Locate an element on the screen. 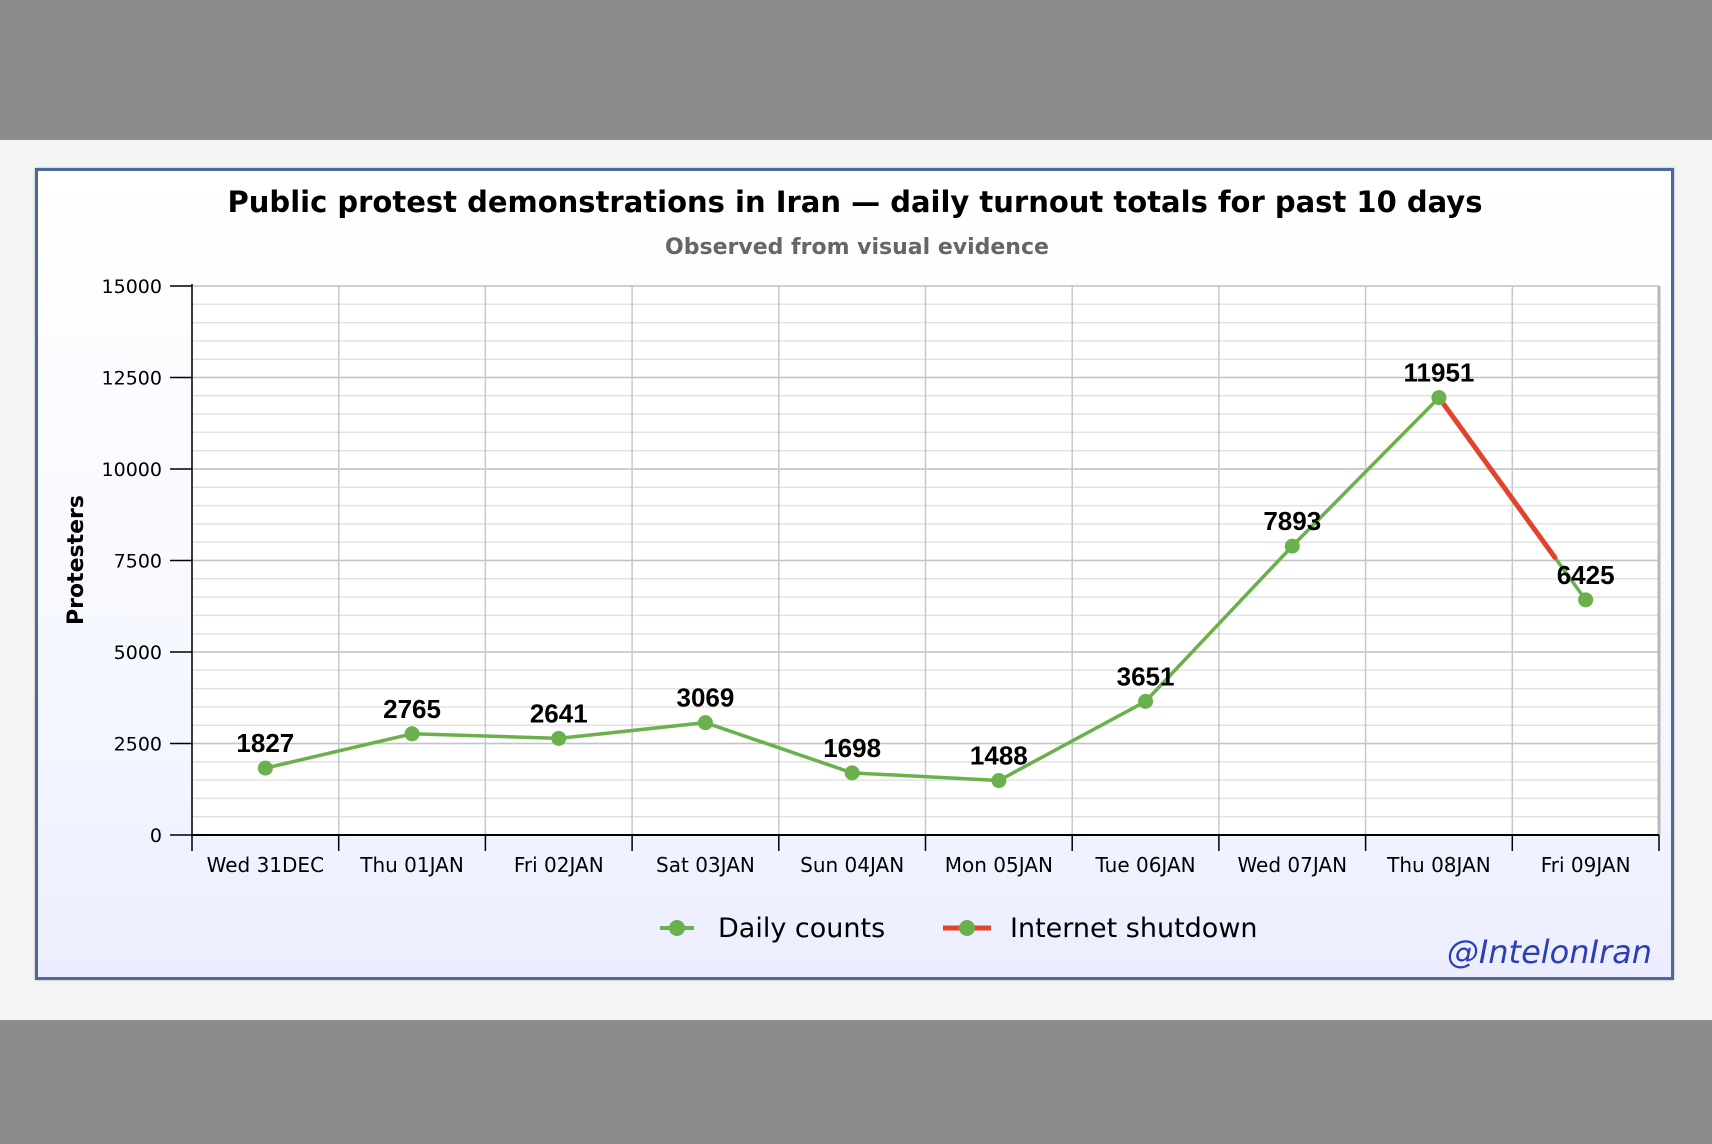 Image resolution: width=1712 pixels, height=1144 pixels. data-label: 6425 is located at coordinates (1586, 575).